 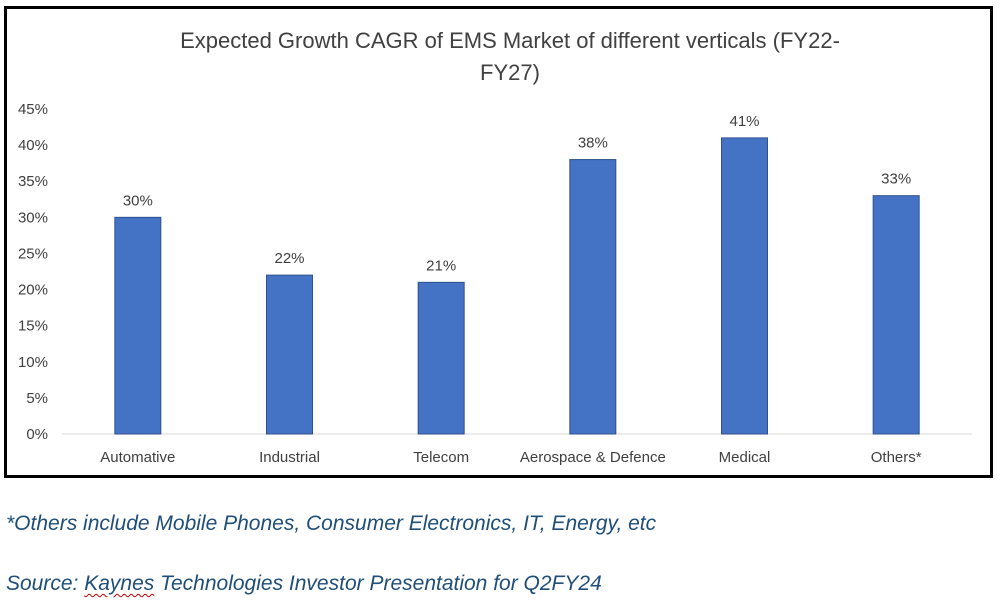 What do you see at coordinates (33, 326) in the screenshot?
I see `y-tick-label: 15%` at bounding box center [33, 326].